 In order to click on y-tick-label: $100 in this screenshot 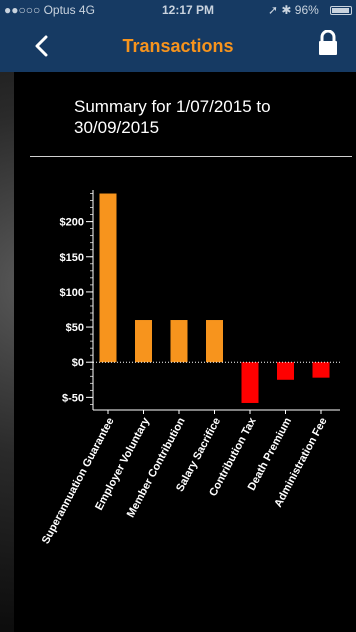, I will do `click(72, 293)`.